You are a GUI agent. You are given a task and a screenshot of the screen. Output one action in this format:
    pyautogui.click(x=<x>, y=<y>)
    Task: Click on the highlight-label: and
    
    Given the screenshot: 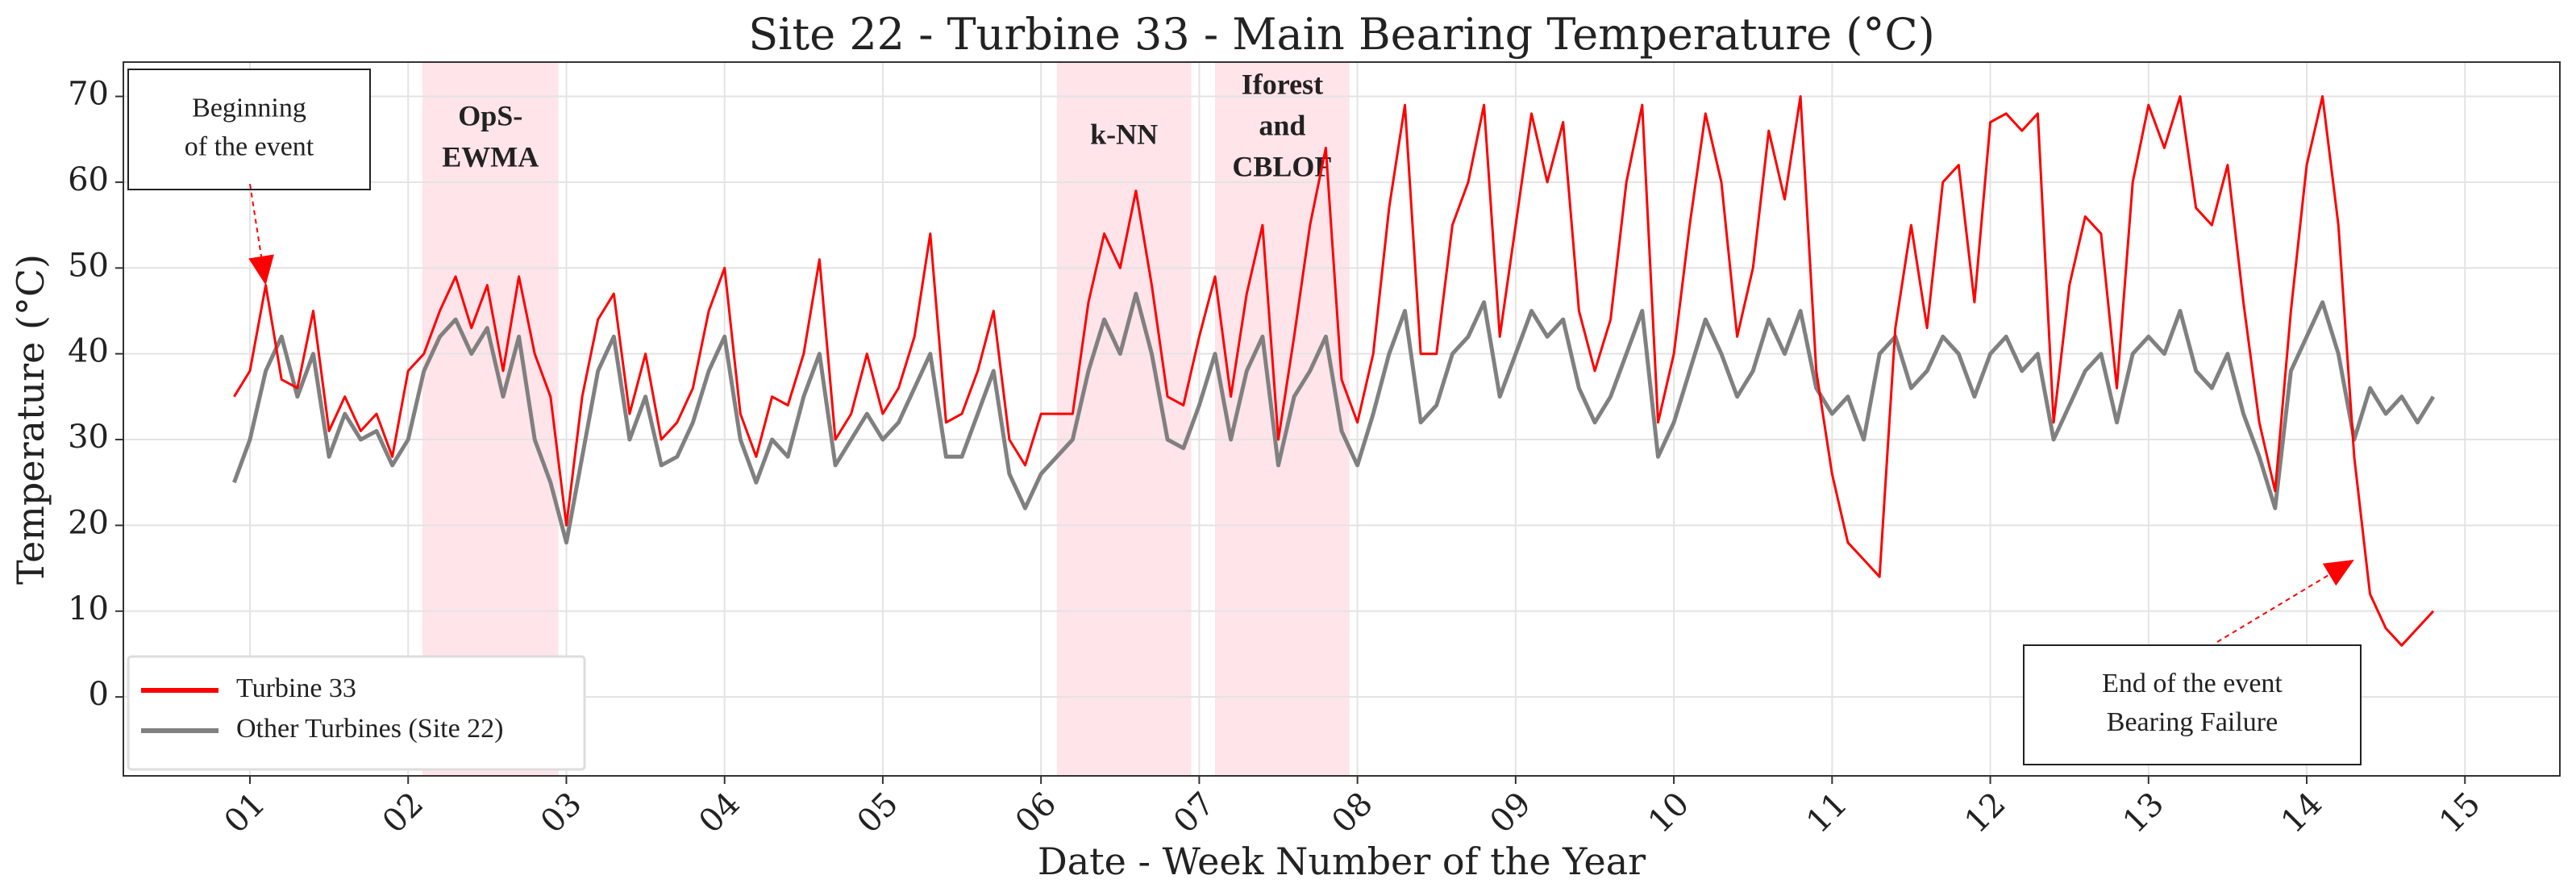 What is the action you would take?
    pyautogui.click(x=1282, y=125)
    